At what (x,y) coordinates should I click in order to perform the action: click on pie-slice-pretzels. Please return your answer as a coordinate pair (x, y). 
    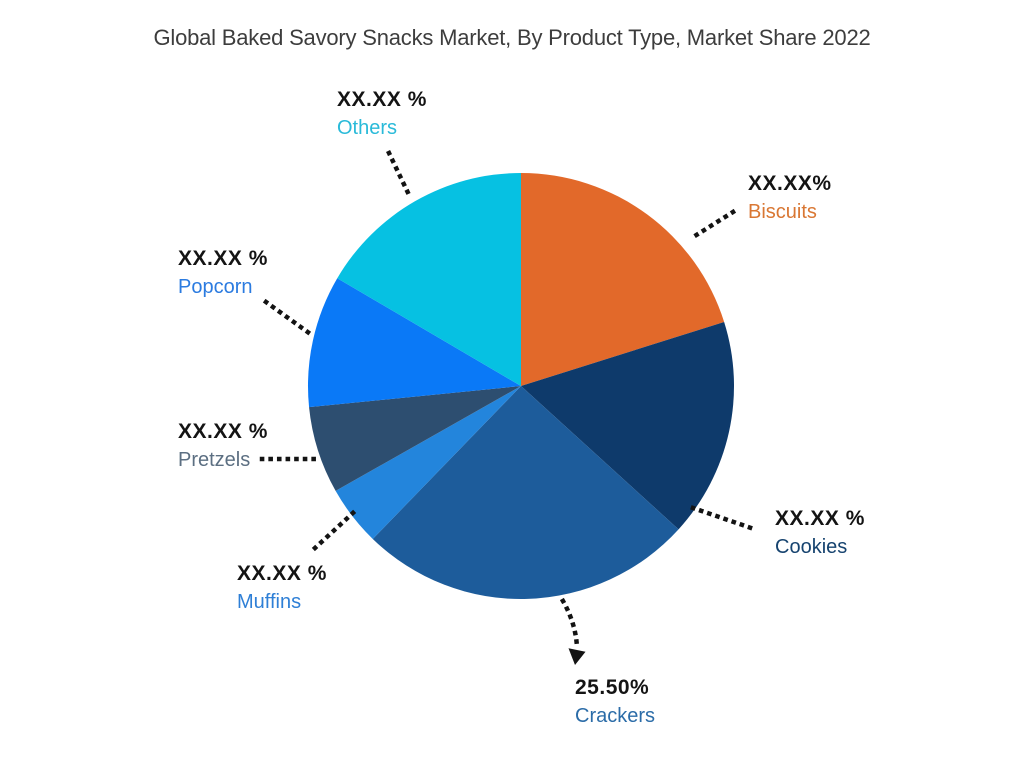
    Looking at the image, I should click on (415, 438).